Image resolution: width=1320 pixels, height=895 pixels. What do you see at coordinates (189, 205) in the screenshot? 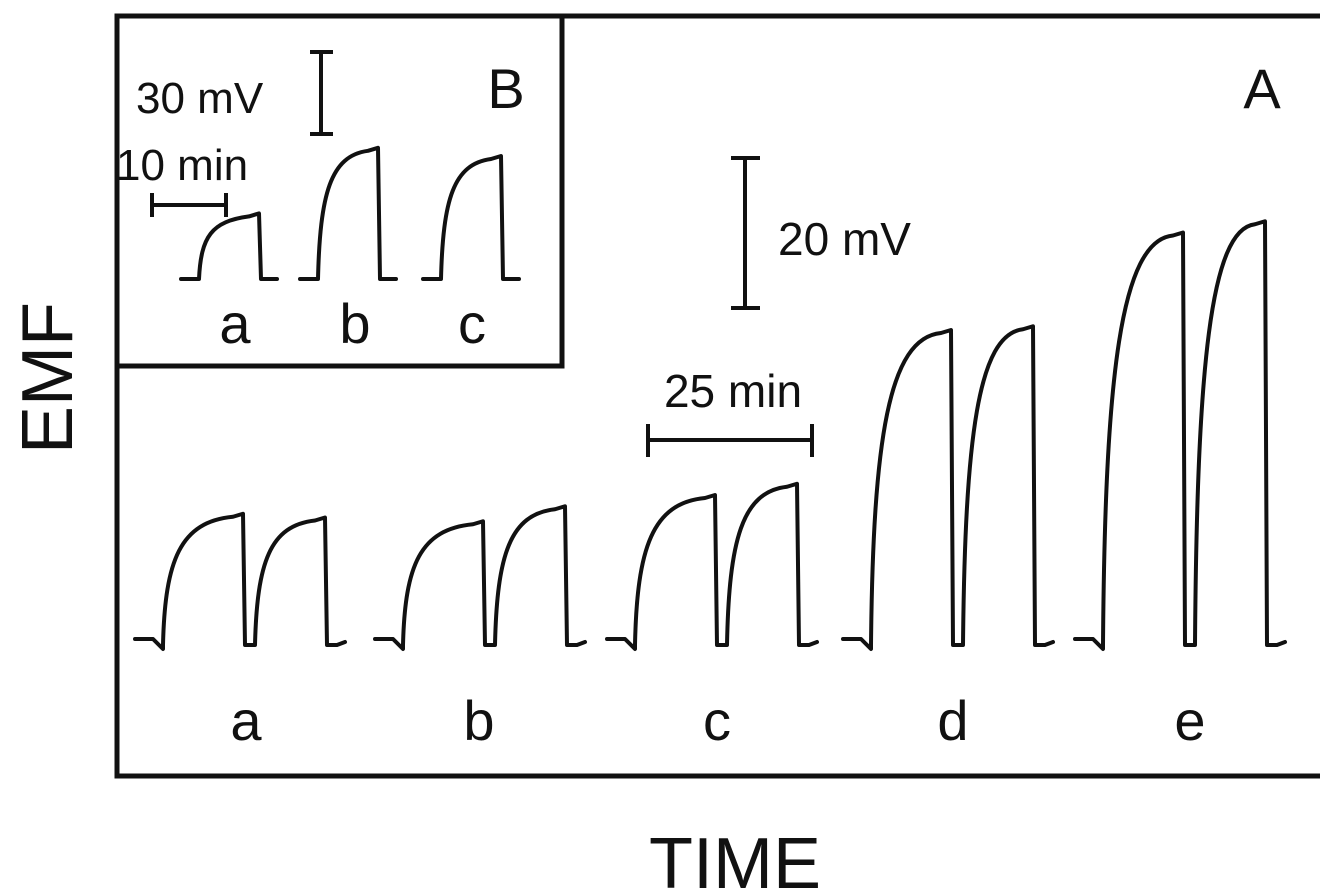
I see `panel-b-time-scale-bar` at bounding box center [189, 205].